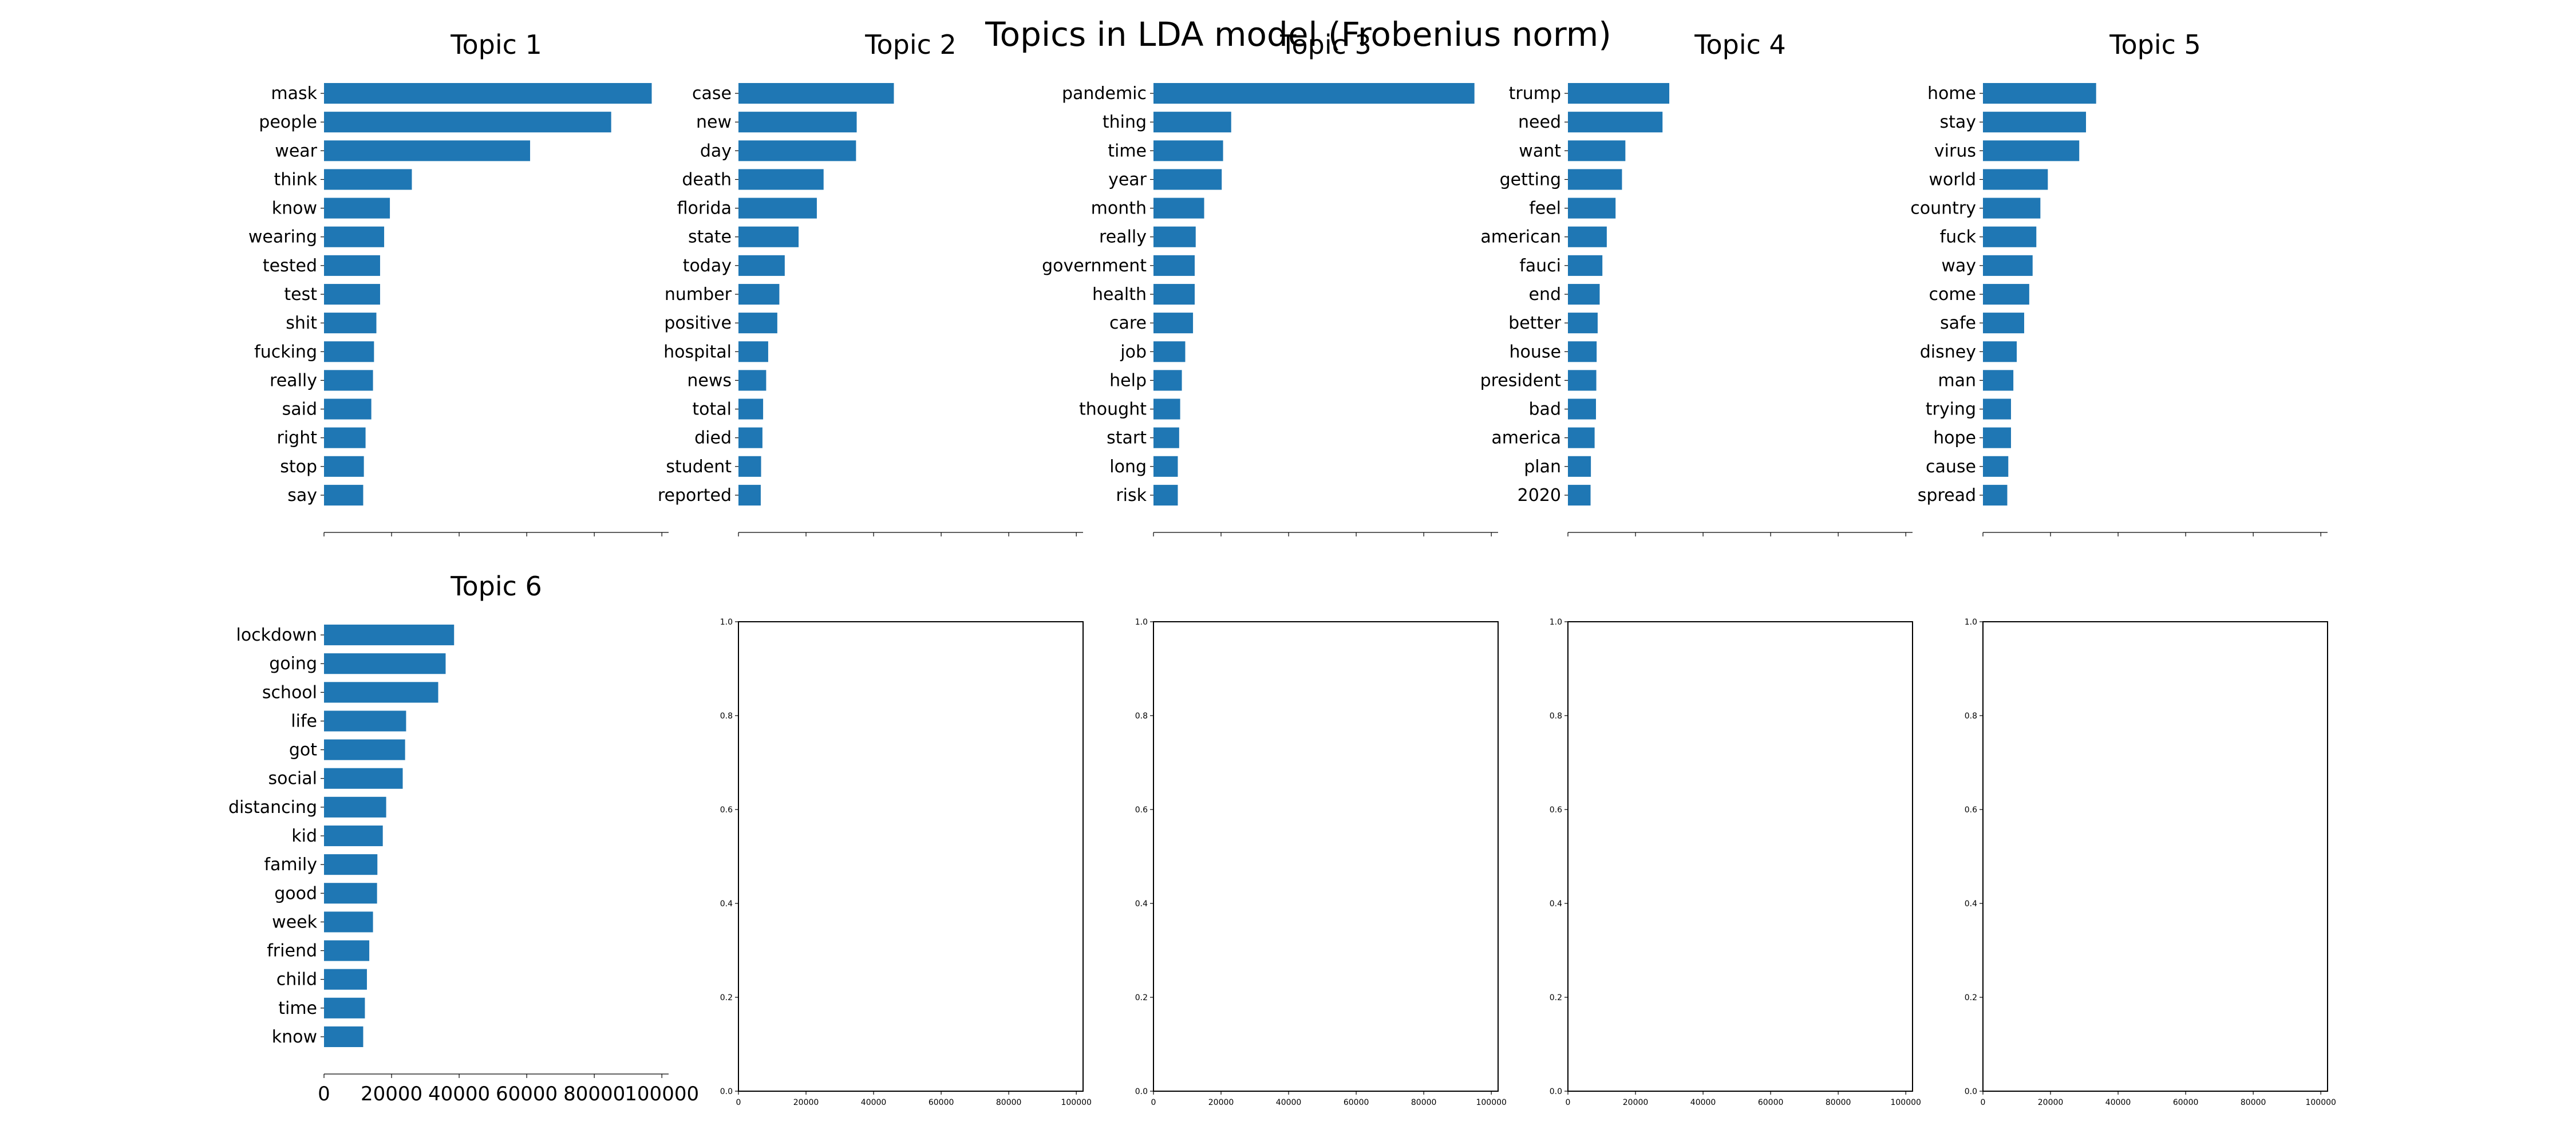 The width and height of the screenshot is (2576, 1145). What do you see at coordinates (290, 865) in the screenshot?
I see `category-label: family` at bounding box center [290, 865].